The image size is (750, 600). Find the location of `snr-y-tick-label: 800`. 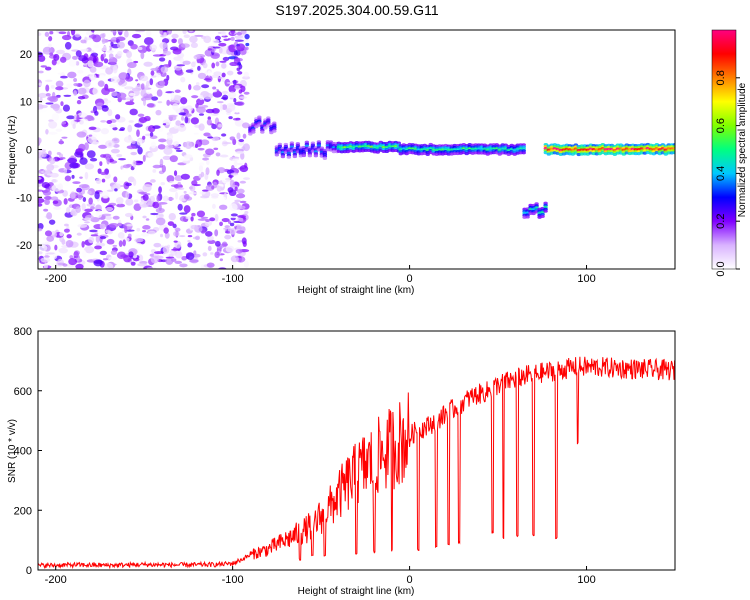

snr-y-tick-label: 800 is located at coordinates (23, 332).